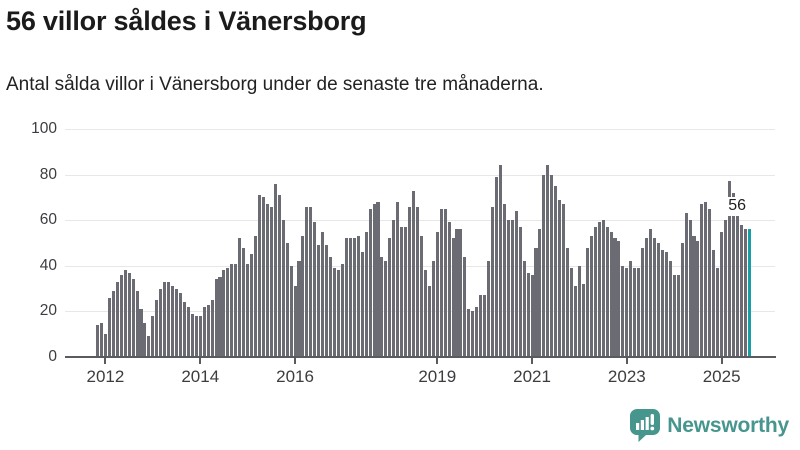 The height and width of the screenshot is (450, 800). Describe the element at coordinates (749, 293) in the screenshot. I see `highlighted-bar` at that location.